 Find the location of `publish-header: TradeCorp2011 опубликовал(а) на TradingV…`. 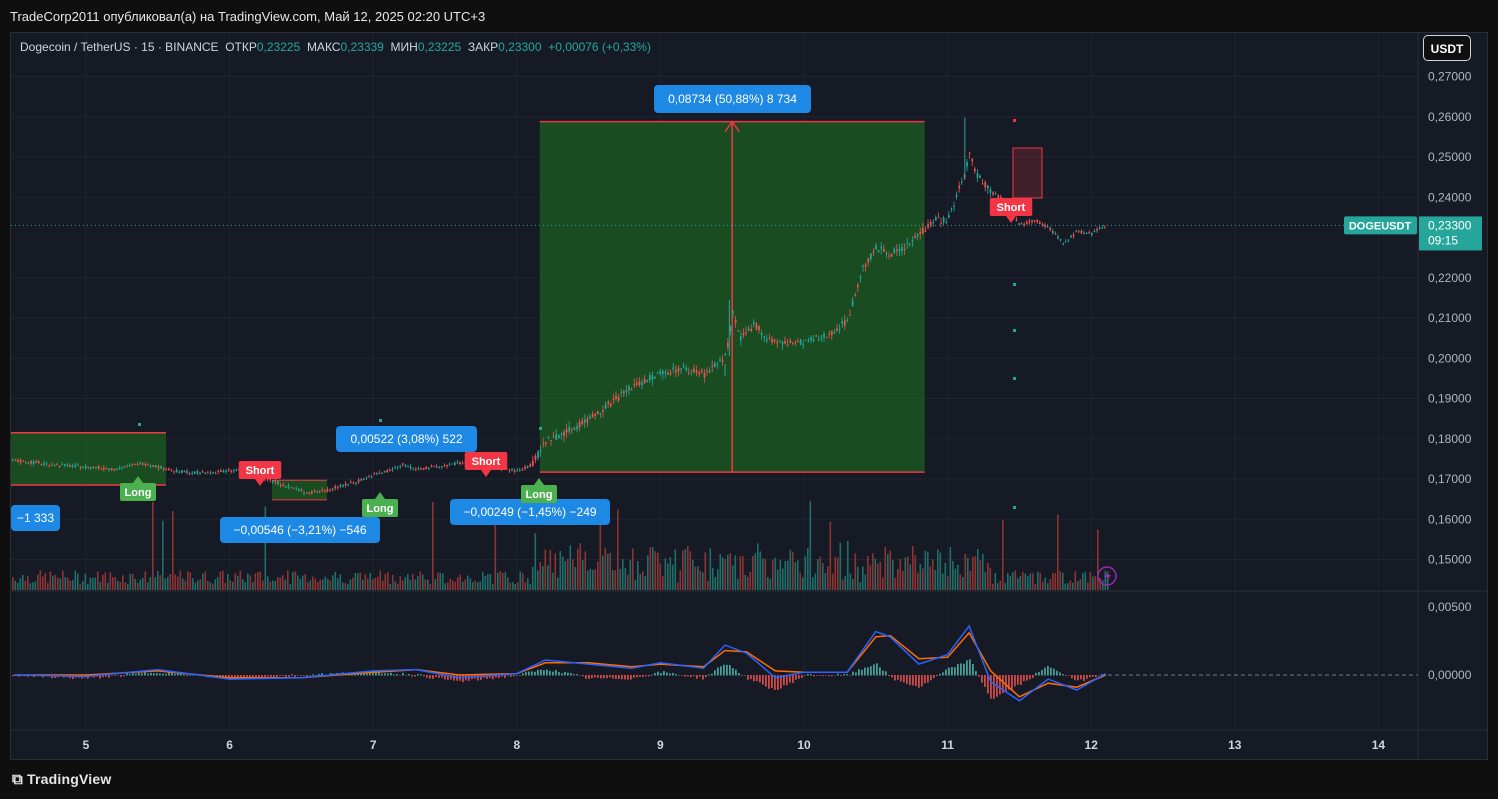

publish-header: TradeCorp2011 опубликовал(а) на TradingV… is located at coordinates (749, 16).